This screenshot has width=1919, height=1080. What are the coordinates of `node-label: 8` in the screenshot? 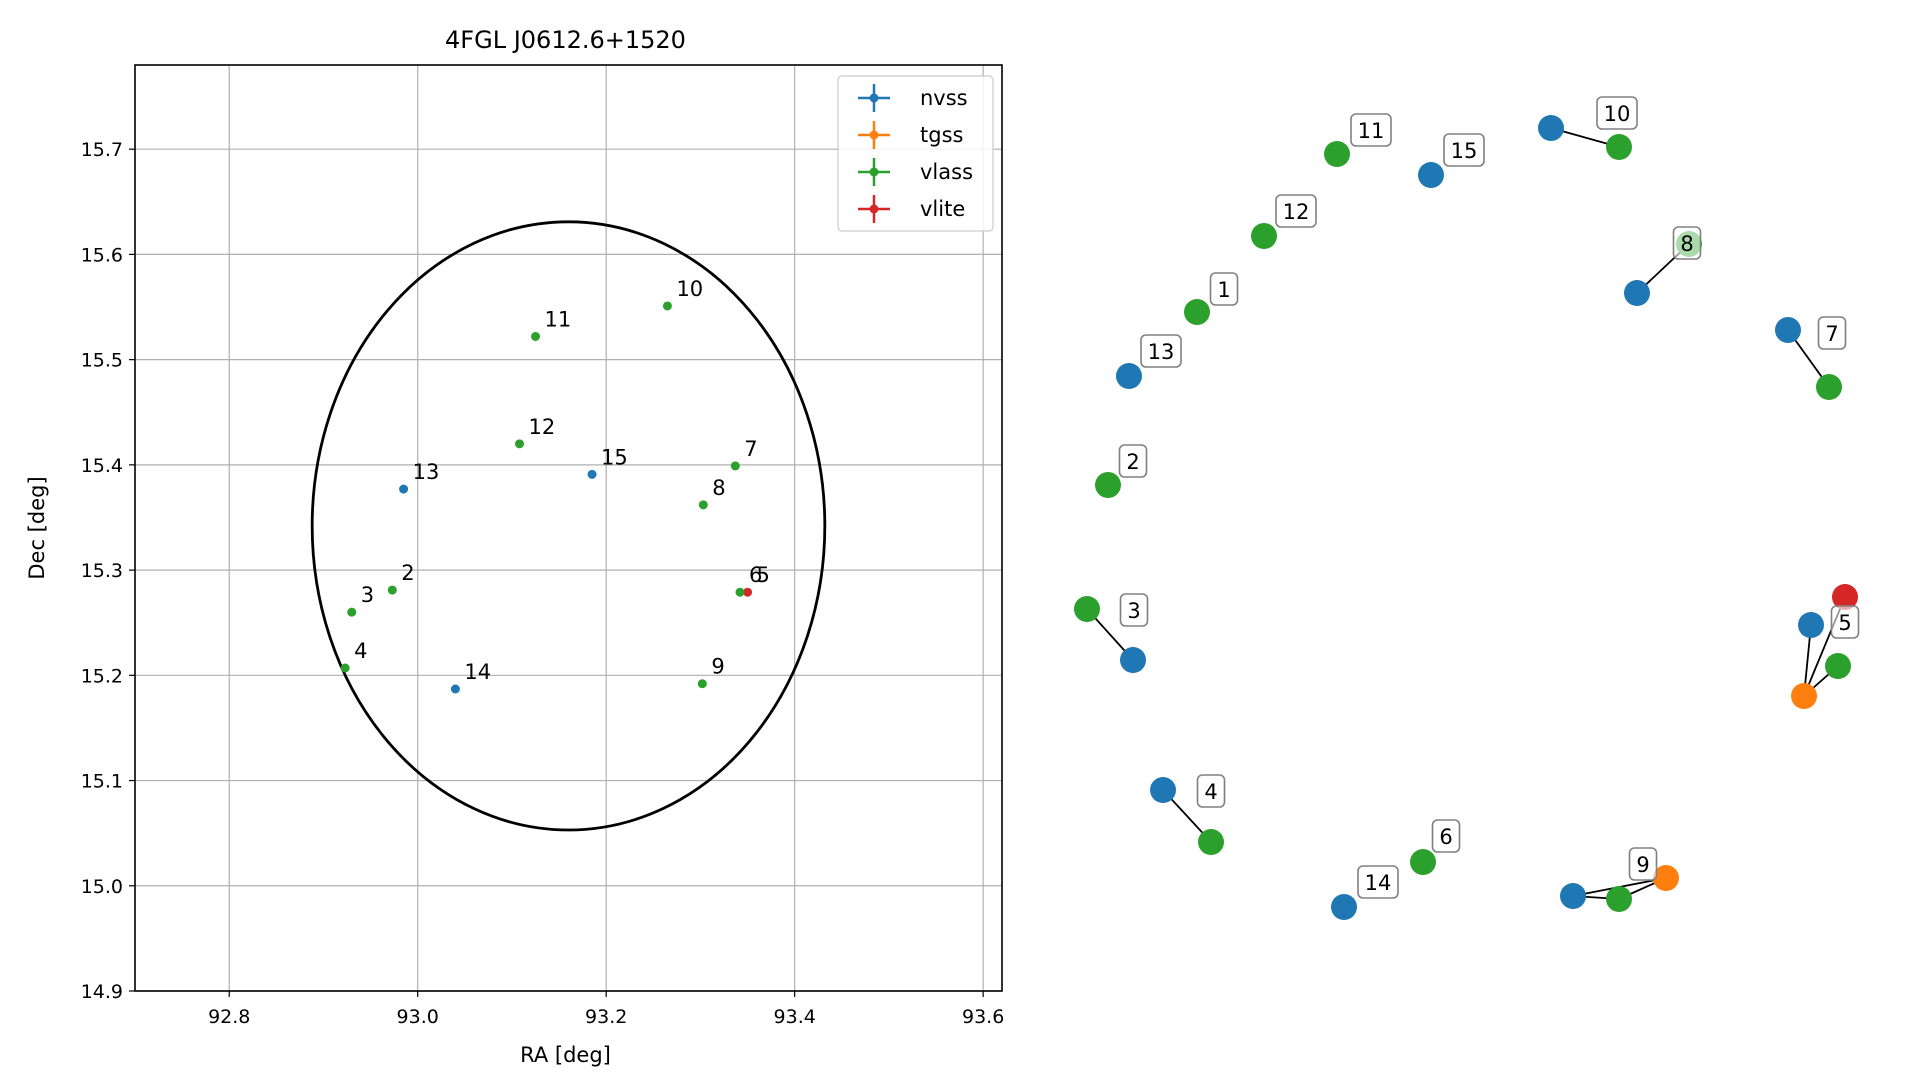 It's located at (1686, 244).